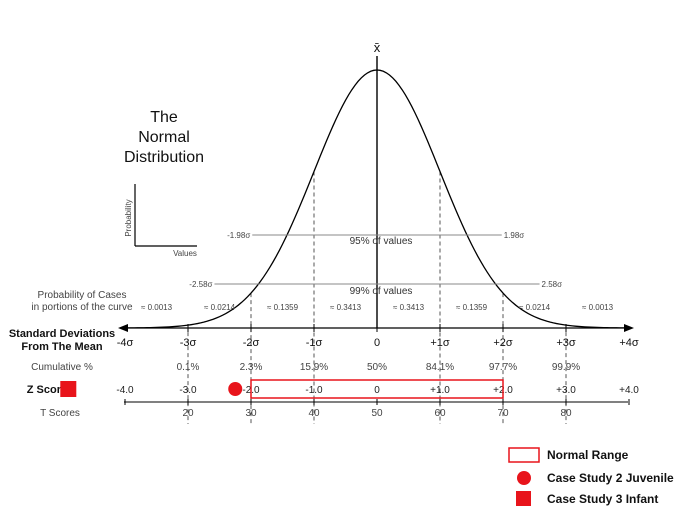 The height and width of the screenshot is (530, 700). I want to click on t-score-label: 50, so click(377, 413).